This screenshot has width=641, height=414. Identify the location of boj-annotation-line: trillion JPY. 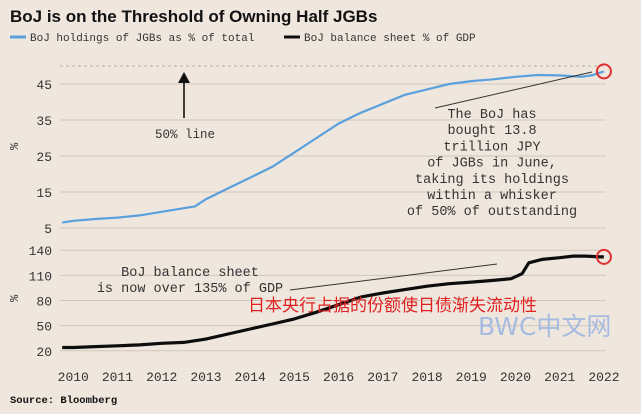
(491, 147).